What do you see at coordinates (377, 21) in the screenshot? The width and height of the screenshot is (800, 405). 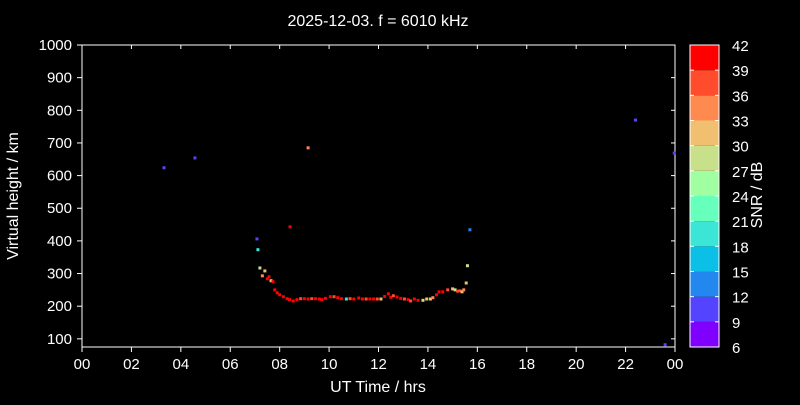 I see `chart-title: 2025-12-03. f = 6010 kHz` at bounding box center [377, 21].